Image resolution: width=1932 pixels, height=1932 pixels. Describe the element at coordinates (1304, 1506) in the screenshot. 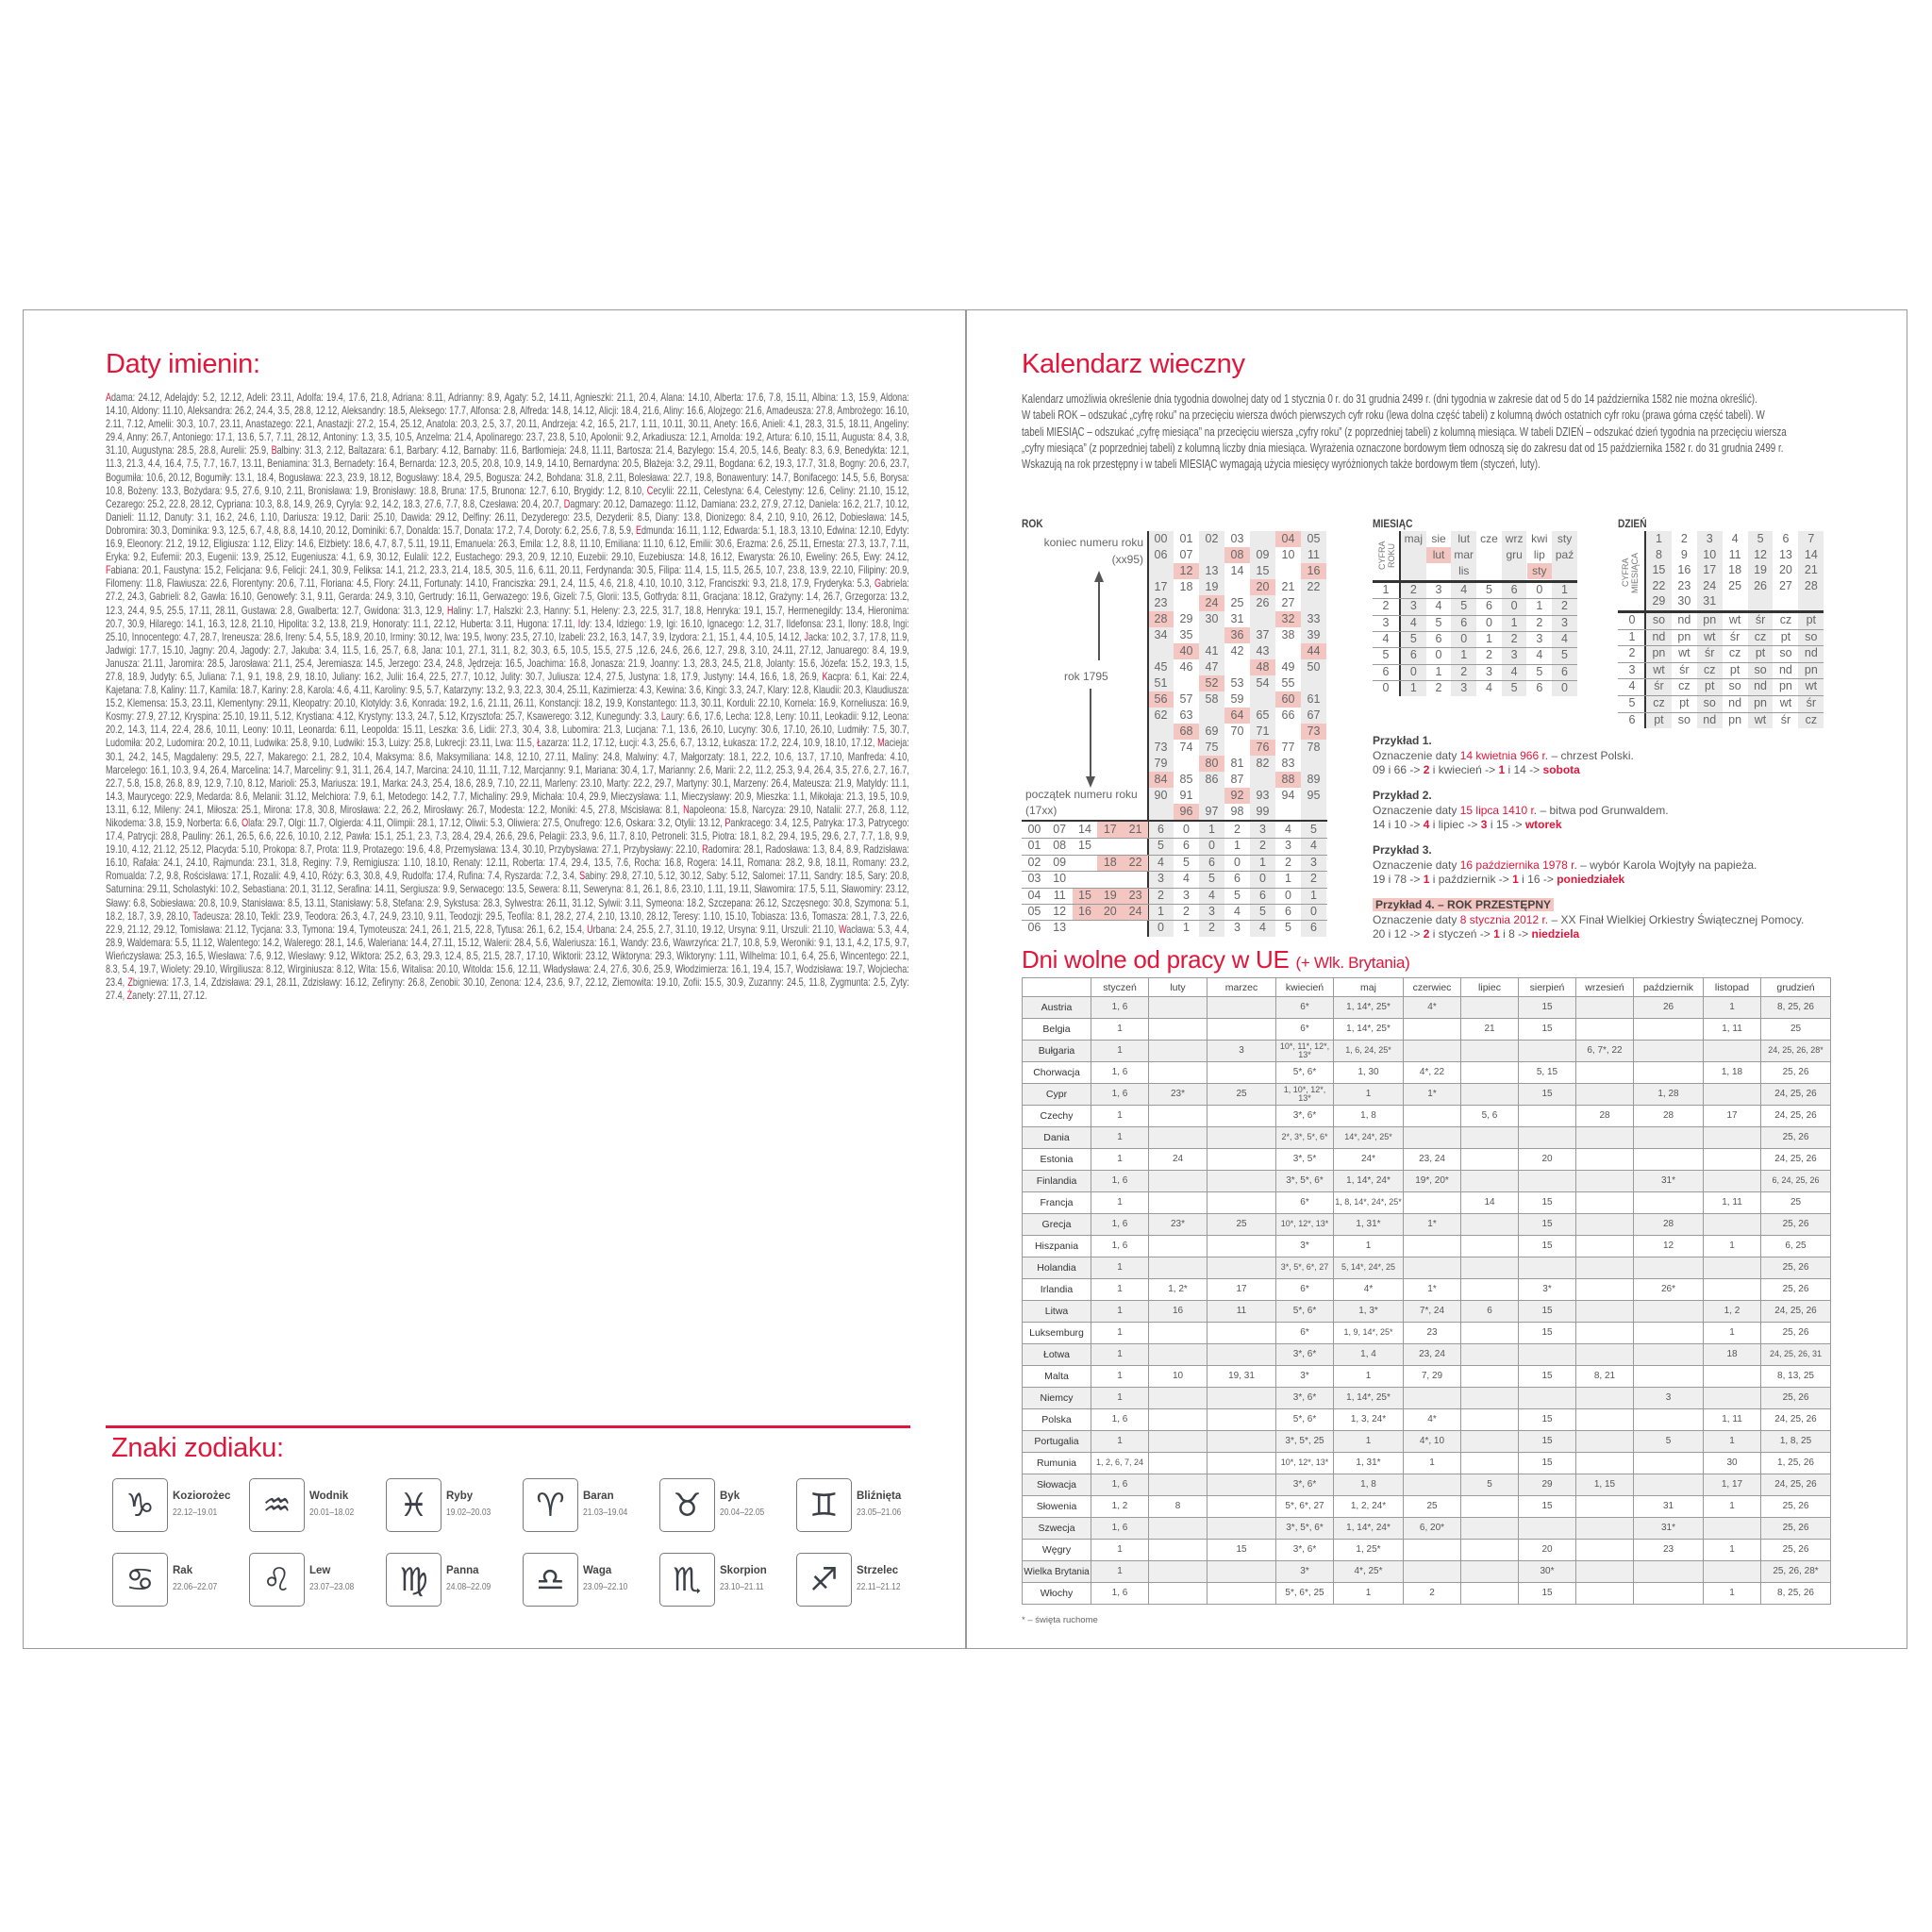

I see `holiday-dates: 5*, 6*, 27` at that location.